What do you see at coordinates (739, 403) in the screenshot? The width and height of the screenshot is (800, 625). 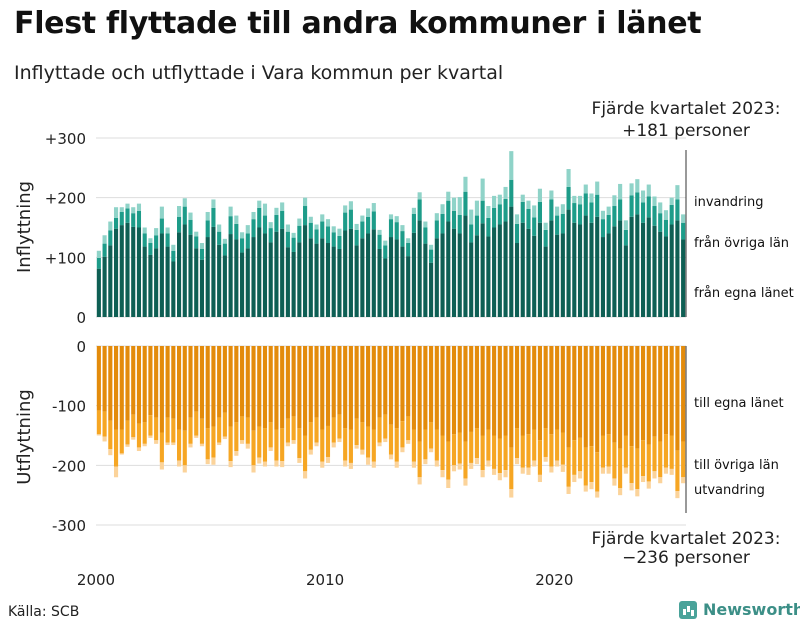 I see `series-label-till-egna-lanet: till egna länet` at bounding box center [739, 403].